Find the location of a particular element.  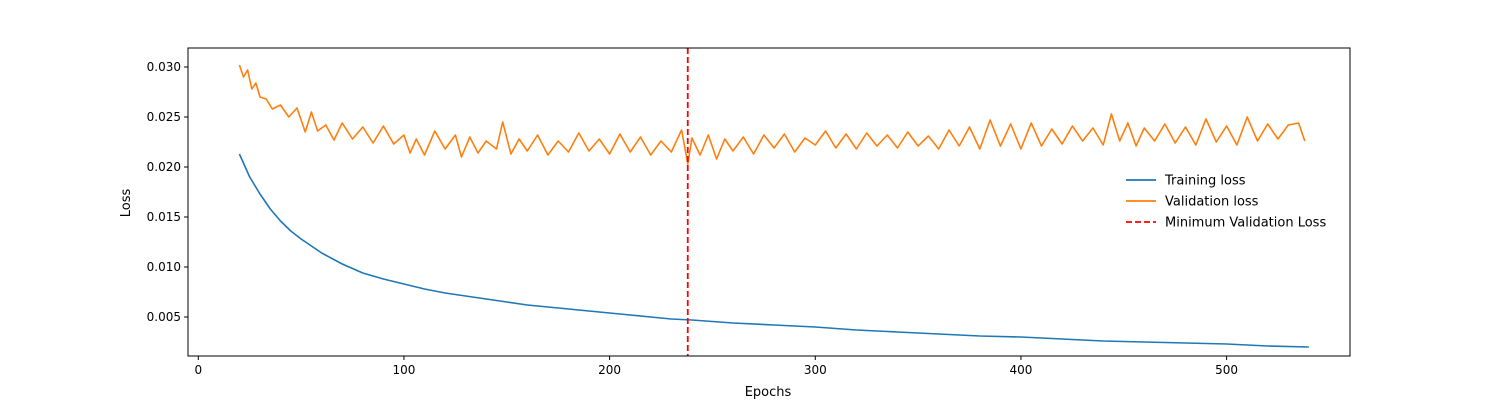

legend-label-validation-loss: Validation loss is located at coordinates (1212, 202).